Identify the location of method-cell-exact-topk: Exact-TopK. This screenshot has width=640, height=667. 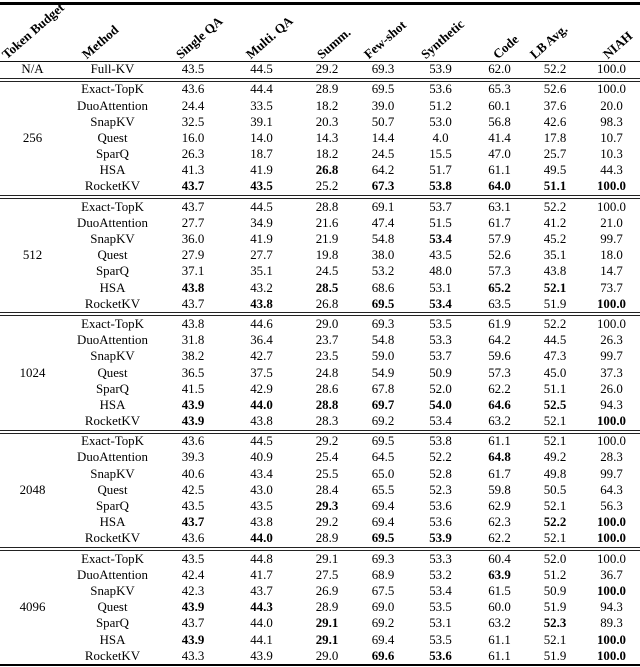
(112, 89).